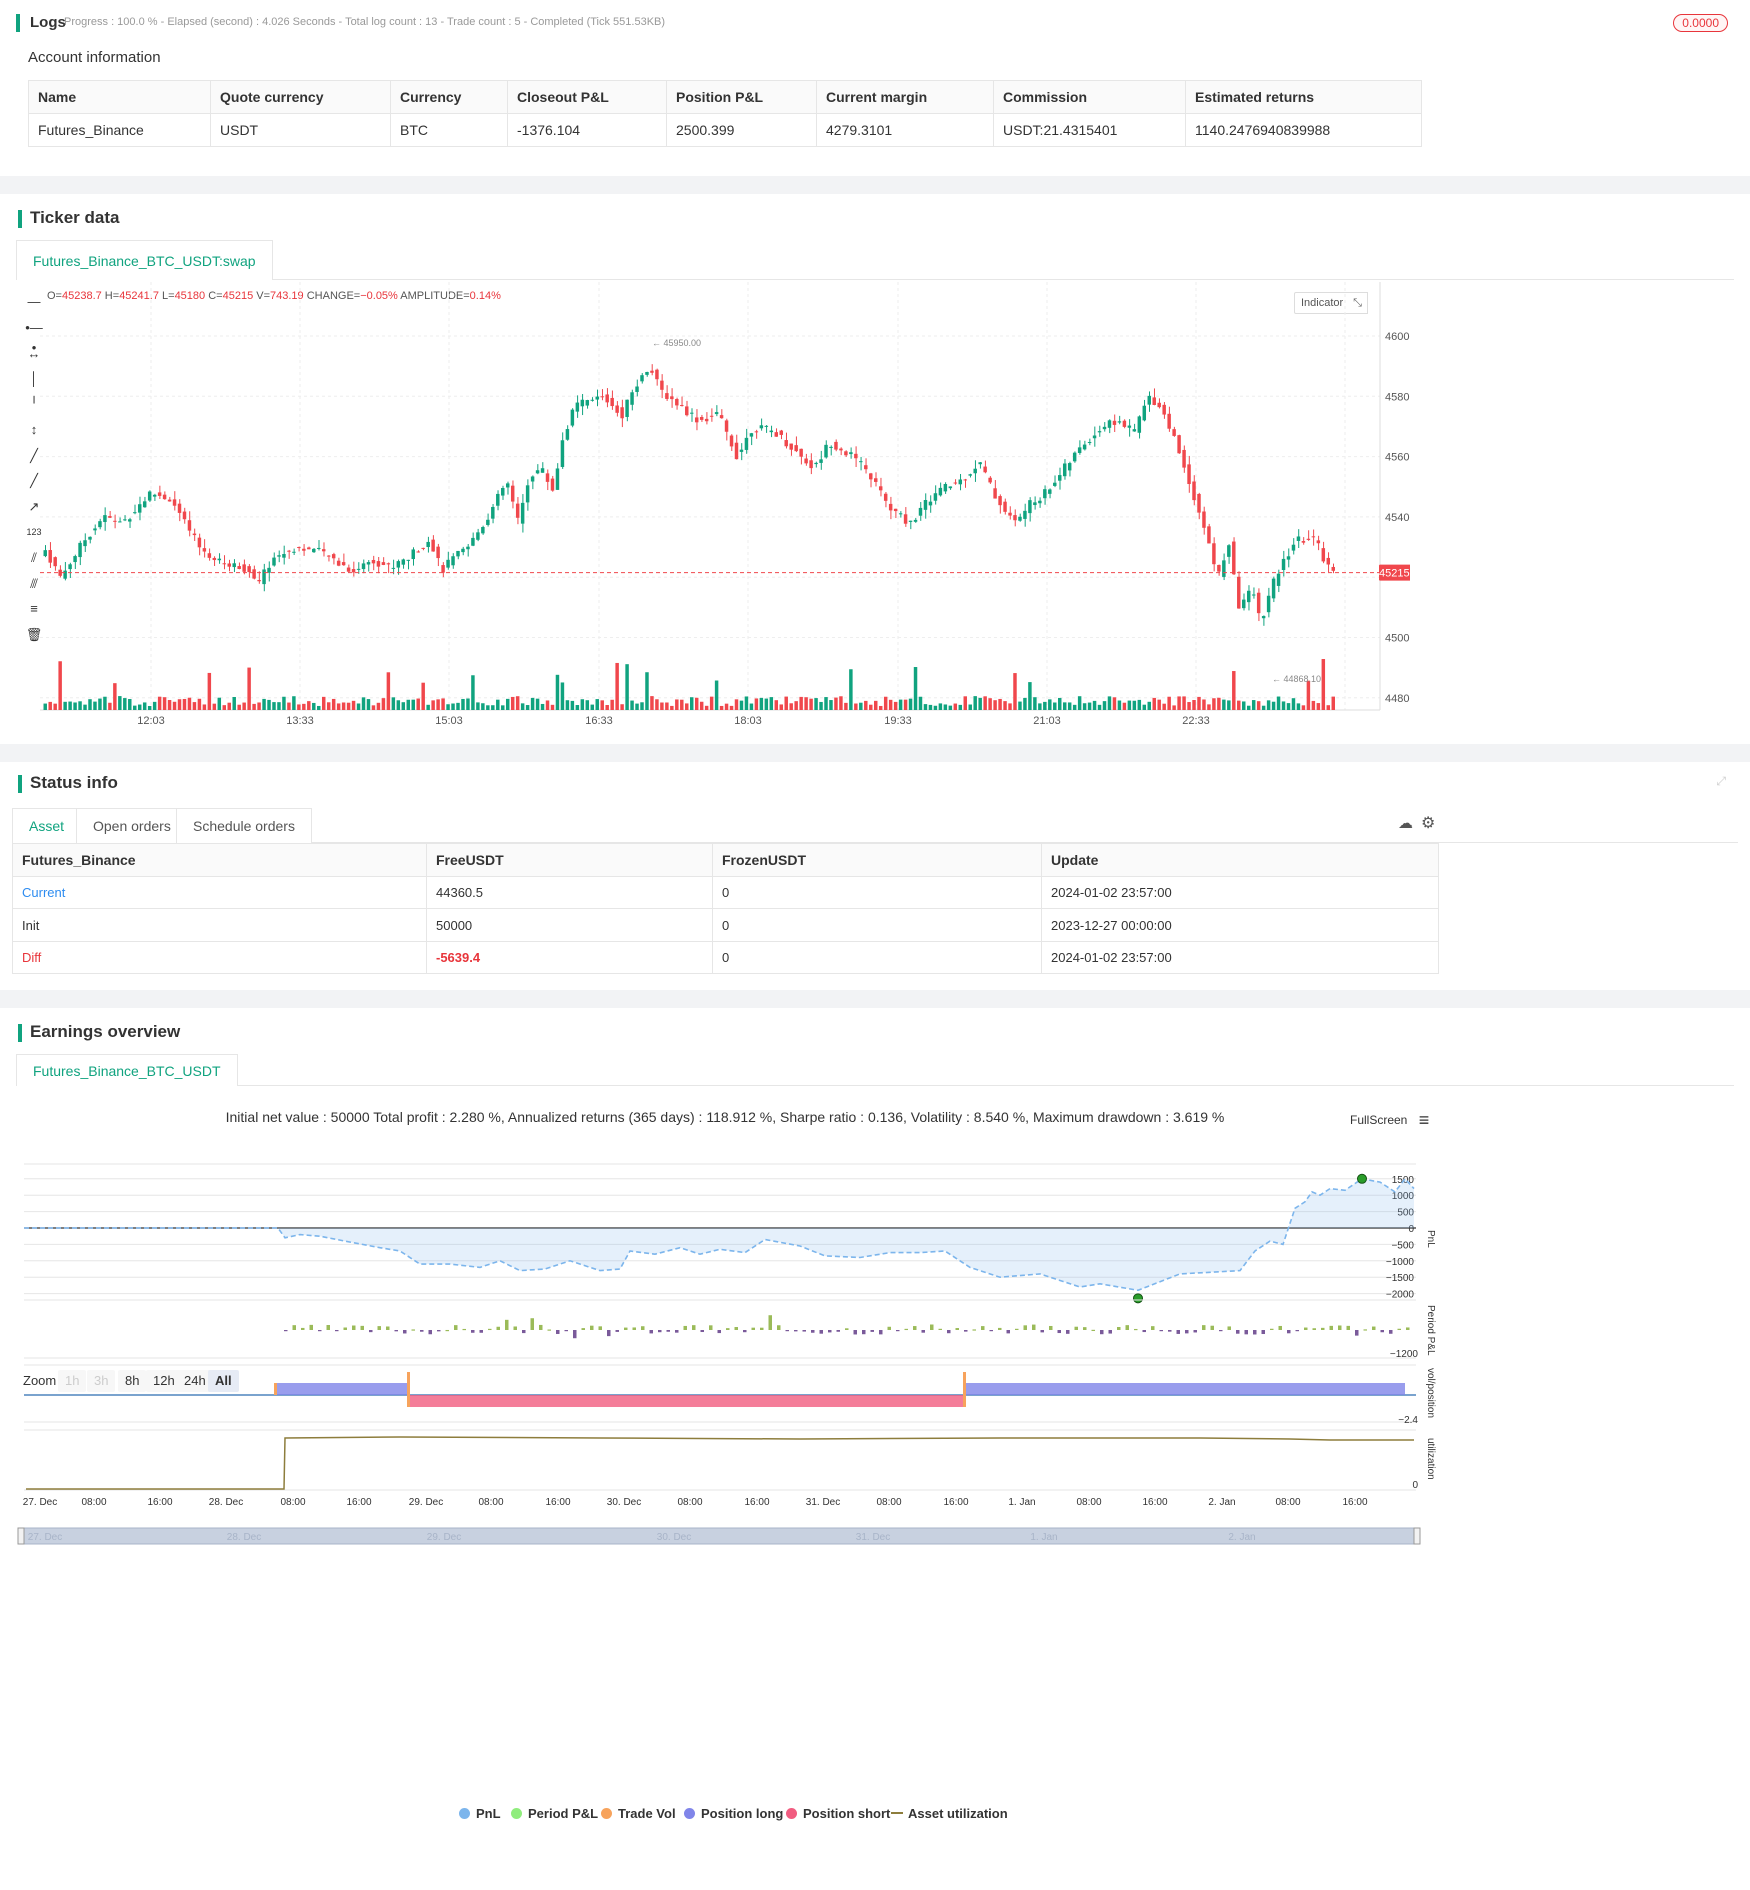 The height and width of the screenshot is (1890, 1750). Describe the element at coordinates (905, 97) in the screenshot. I see `account-header: Current margin` at that location.